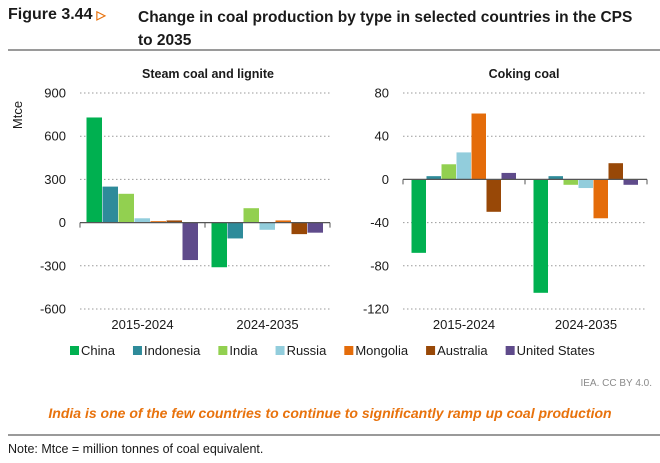  I want to click on credit: IEA. CC BY 4.0., so click(616, 383).